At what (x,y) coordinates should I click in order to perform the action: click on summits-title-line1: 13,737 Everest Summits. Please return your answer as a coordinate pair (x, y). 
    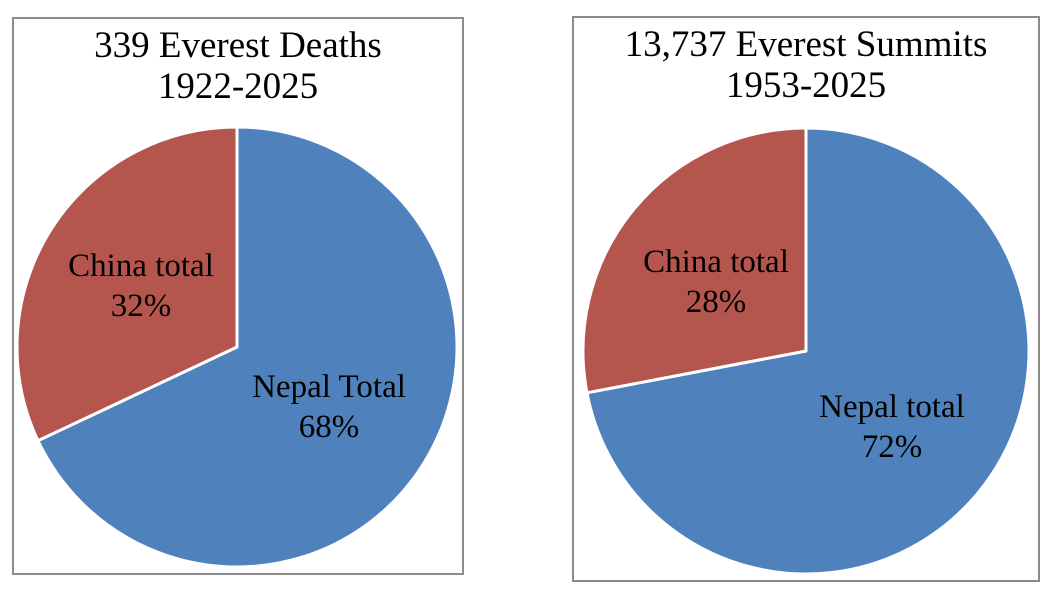
    Looking at the image, I should click on (806, 44).